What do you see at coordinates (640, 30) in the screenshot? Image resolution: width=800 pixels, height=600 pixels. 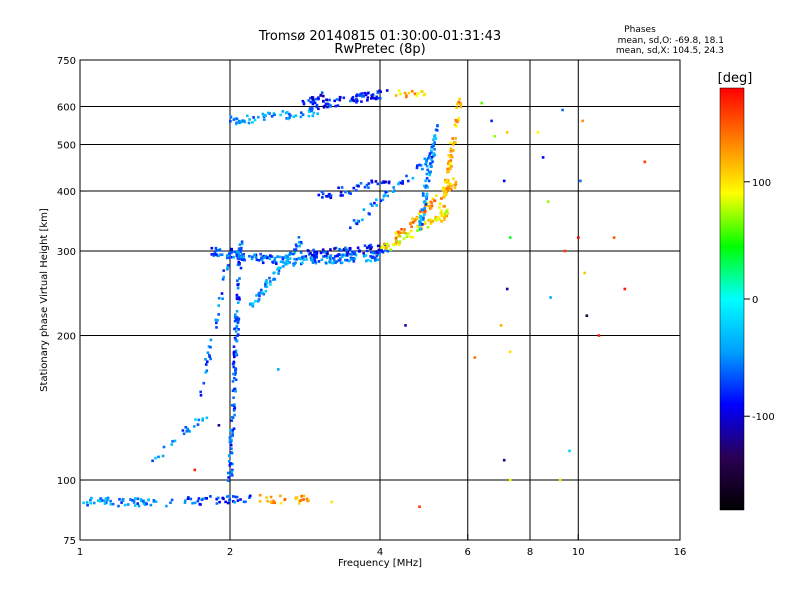 I see `phase-stats-title: Phases` at bounding box center [640, 30].